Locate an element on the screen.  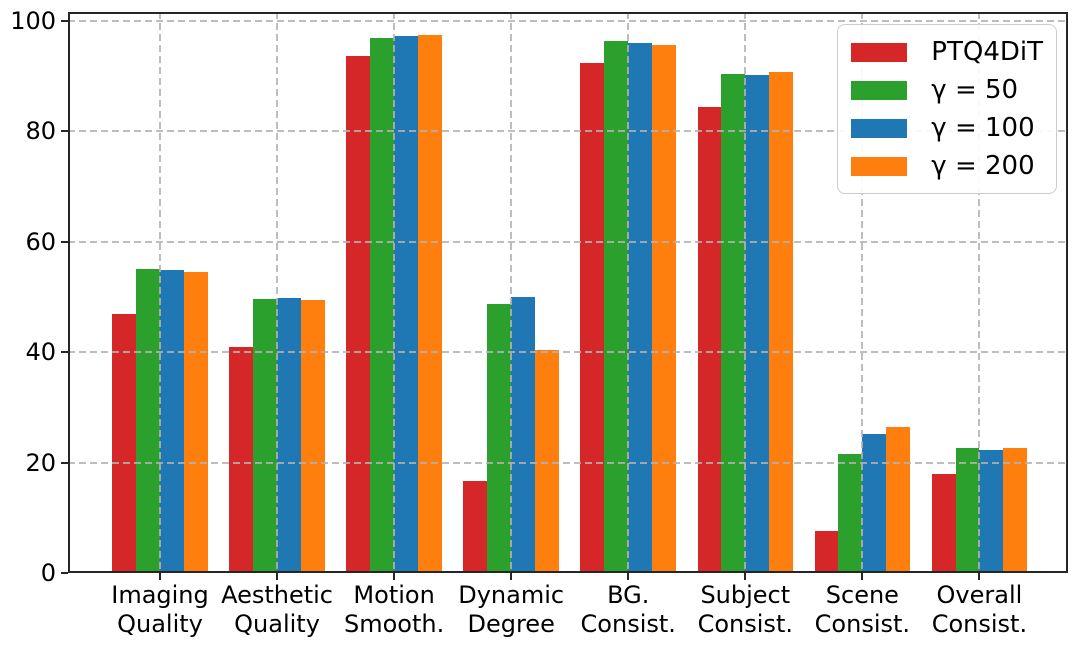
y-tick-label: 80 is located at coordinates (40, 131).